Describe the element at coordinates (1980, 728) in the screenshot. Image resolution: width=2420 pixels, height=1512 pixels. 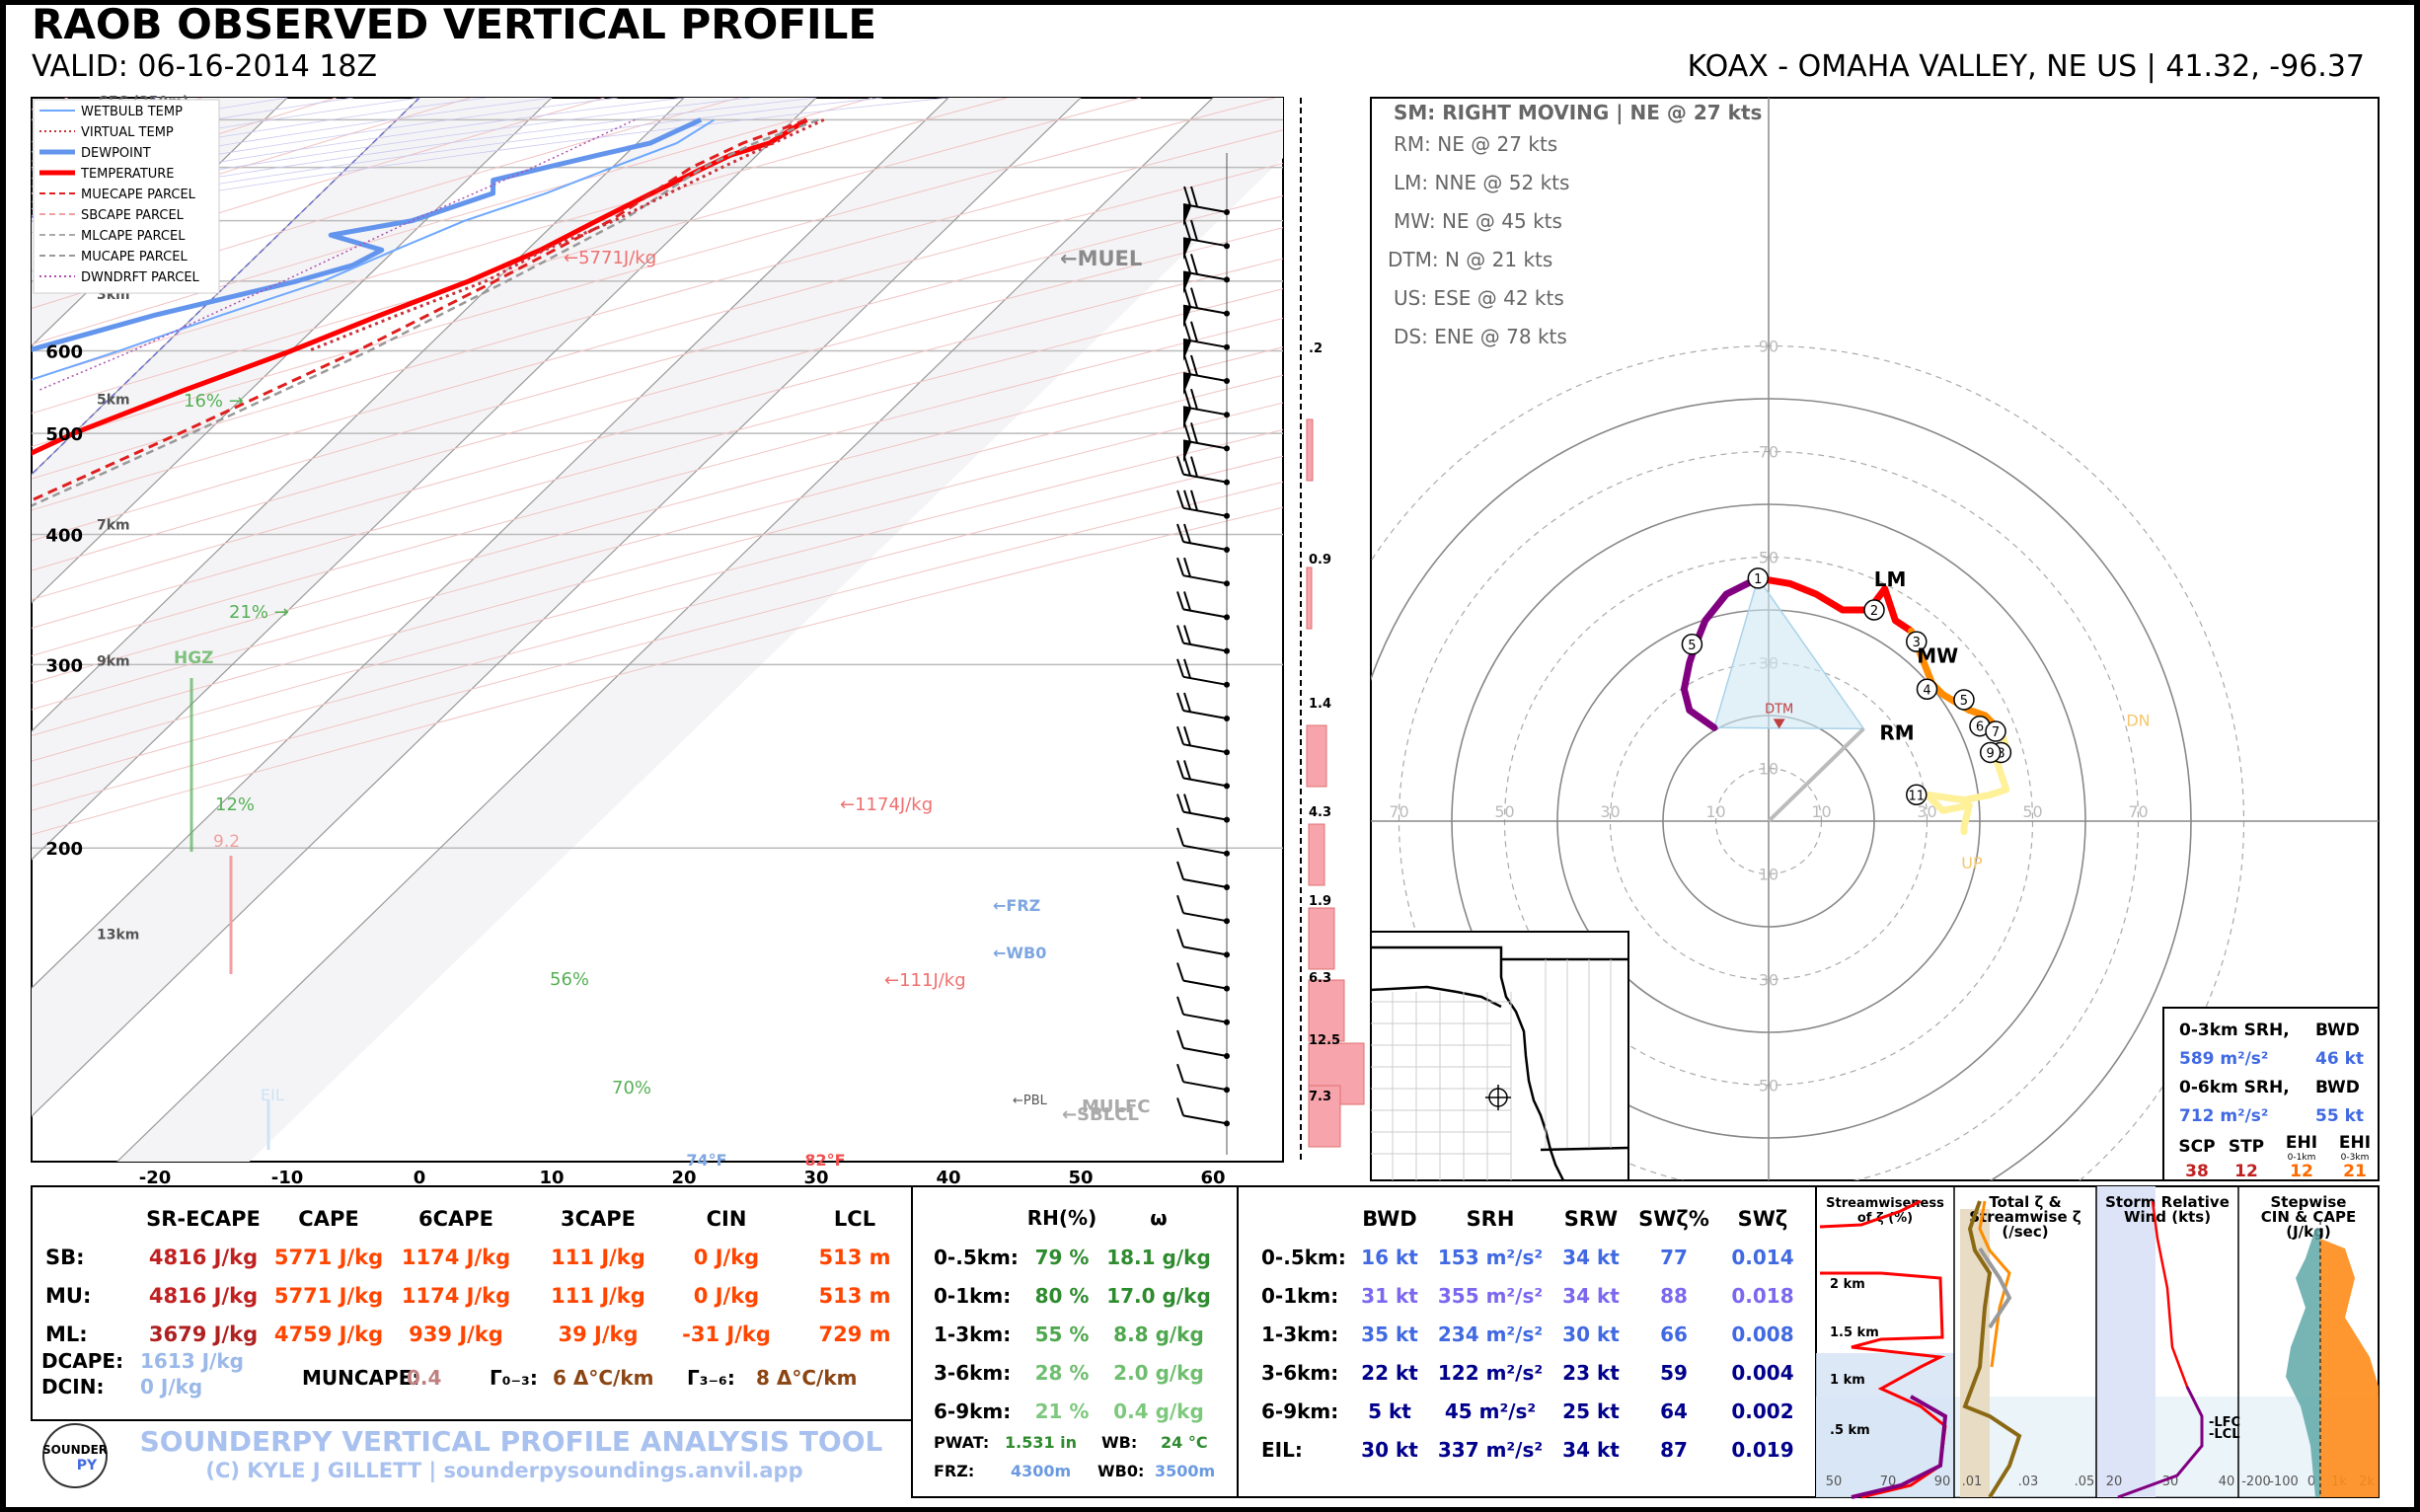
I see `height-marker-label: 6` at that location.